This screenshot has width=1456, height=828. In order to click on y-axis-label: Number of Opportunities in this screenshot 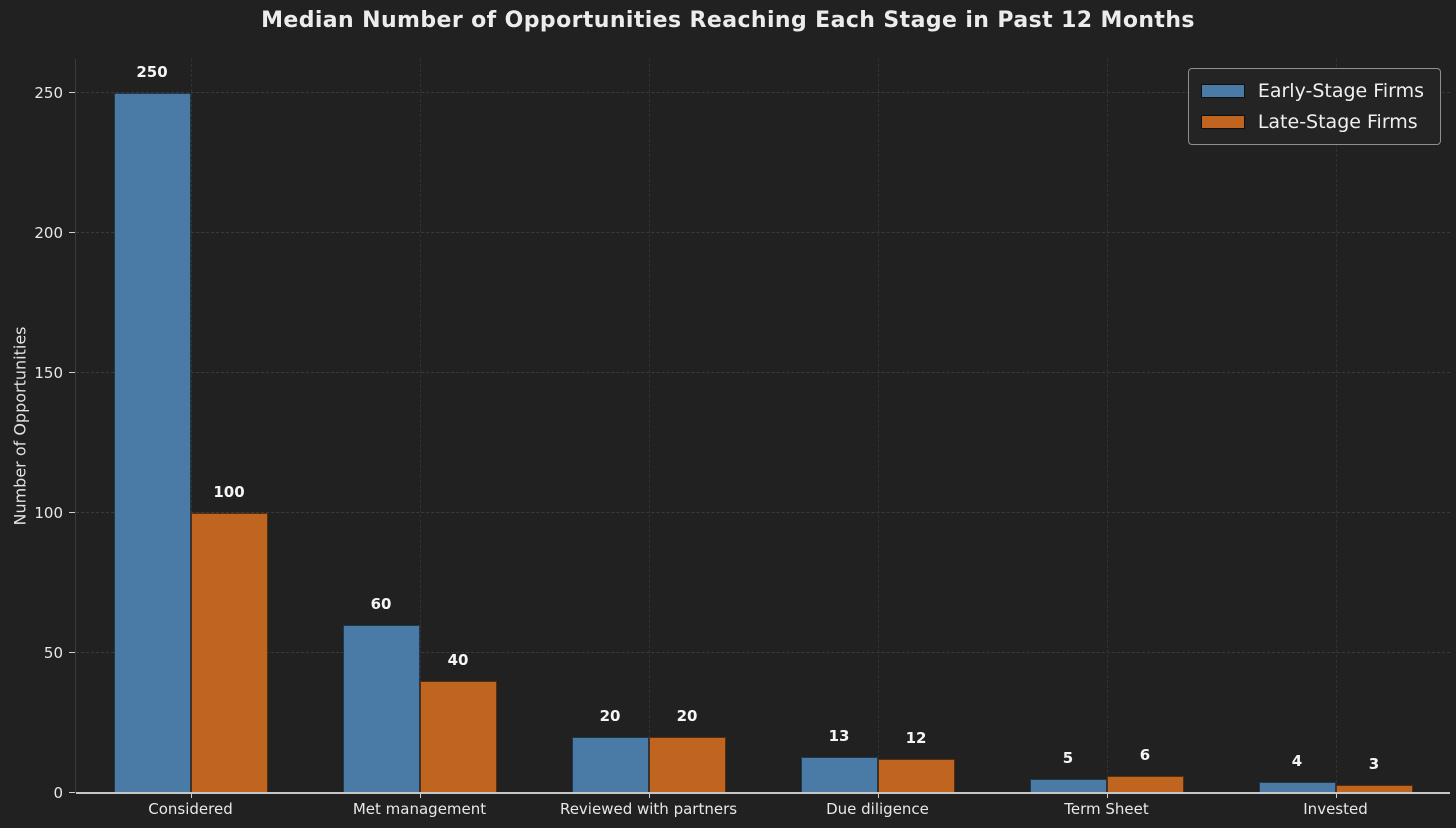, I will do `click(20, 426)`.